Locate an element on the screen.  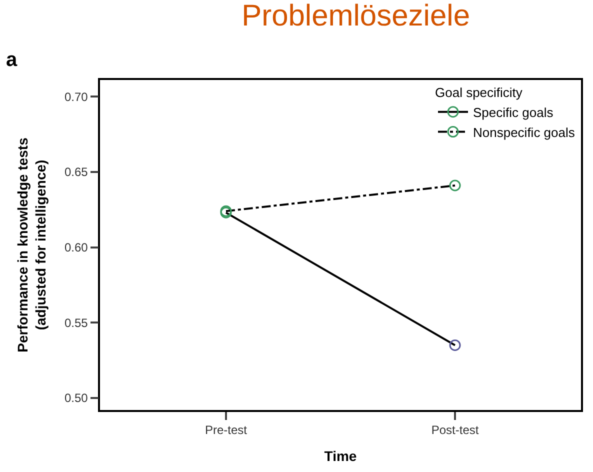
legend-label: Nonspecific goals is located at coordinates (524, 132).